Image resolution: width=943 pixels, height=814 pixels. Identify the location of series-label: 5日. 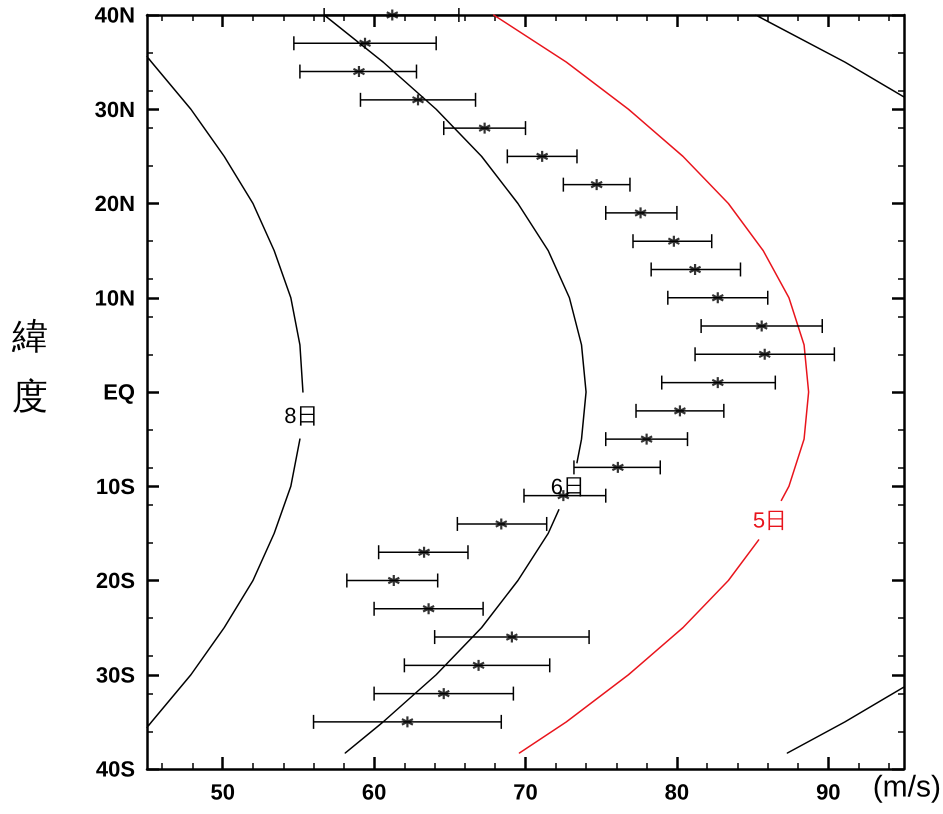
(770, 520).